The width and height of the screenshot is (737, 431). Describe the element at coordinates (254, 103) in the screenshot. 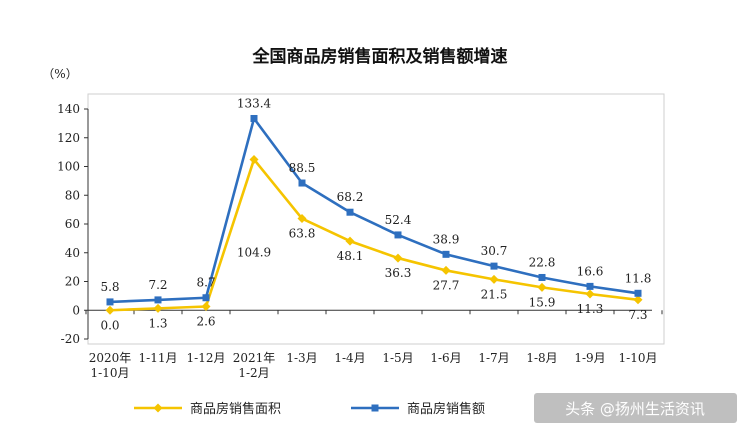

I see `data-label: 133.4` at that location.